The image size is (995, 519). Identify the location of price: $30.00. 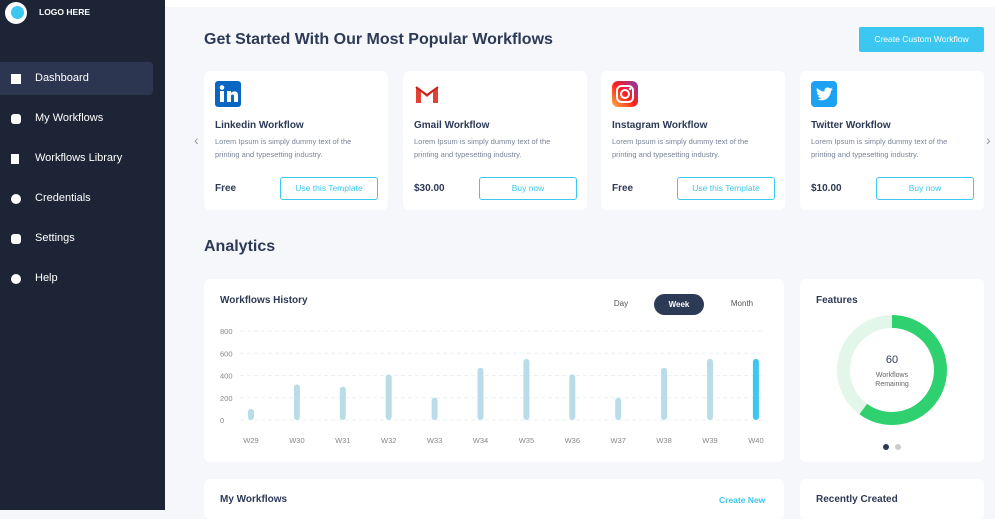
(429, 188).